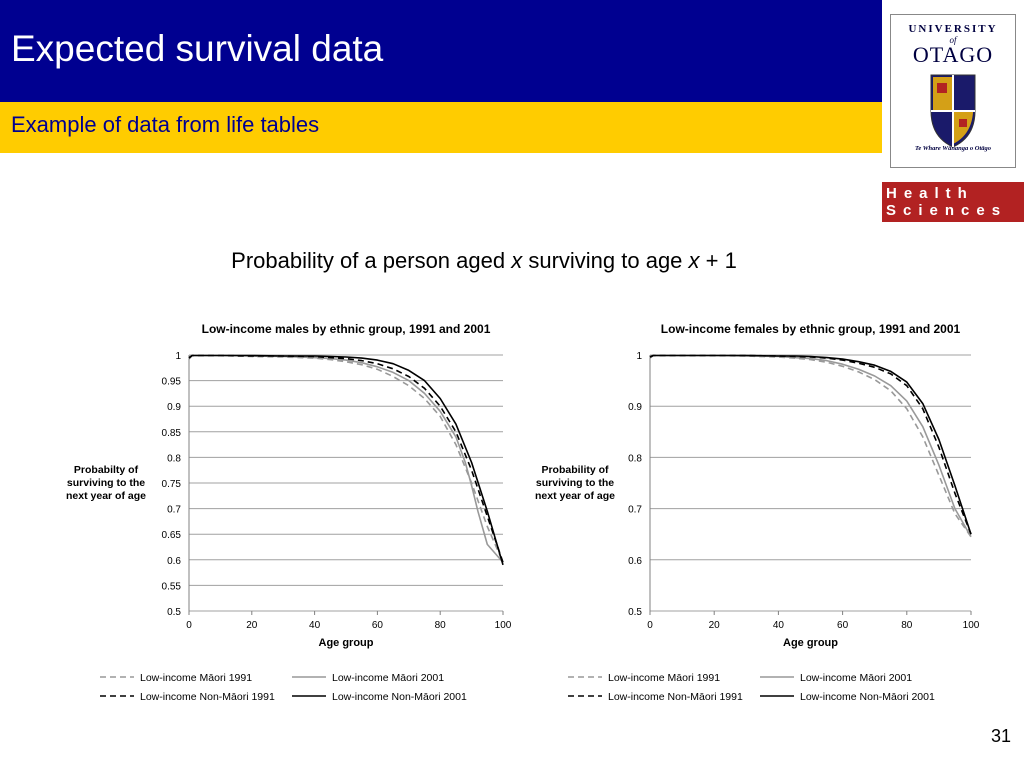 The image size is (1024, 768). I want to click on heading-part-1: Probability of a person aged, so click(371, 260).